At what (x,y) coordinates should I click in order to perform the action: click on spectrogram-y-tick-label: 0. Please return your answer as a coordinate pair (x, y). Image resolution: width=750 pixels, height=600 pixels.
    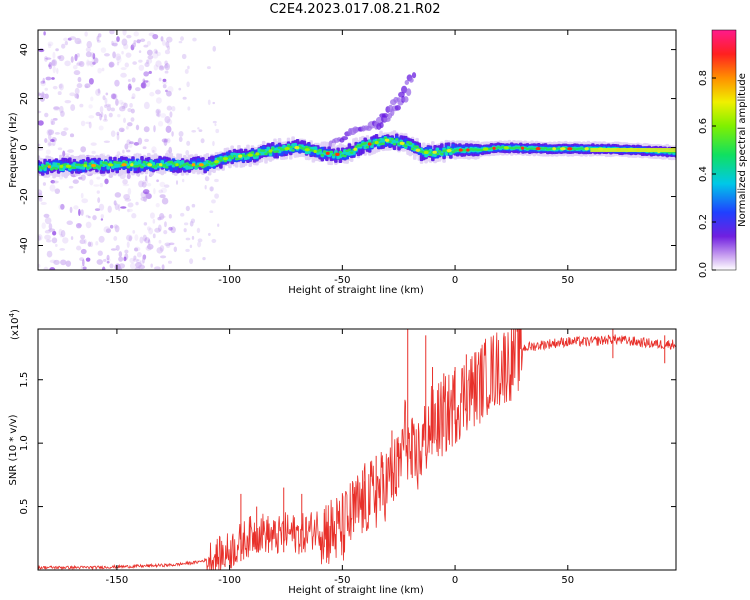
    Looking at the image, I should click on (24, 147).